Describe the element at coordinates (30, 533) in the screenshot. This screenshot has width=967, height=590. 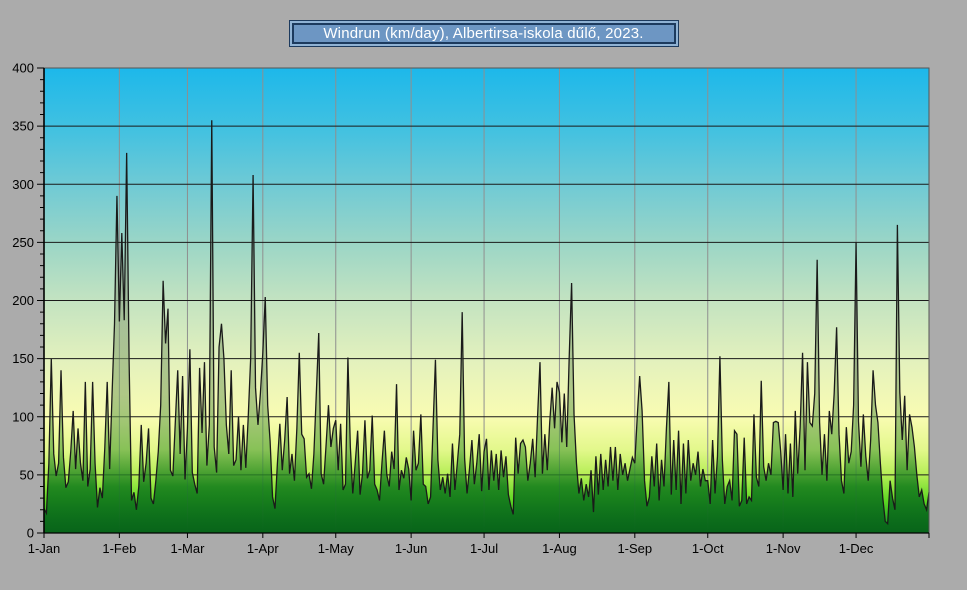
I see `y-axis-label: 0` at that location.